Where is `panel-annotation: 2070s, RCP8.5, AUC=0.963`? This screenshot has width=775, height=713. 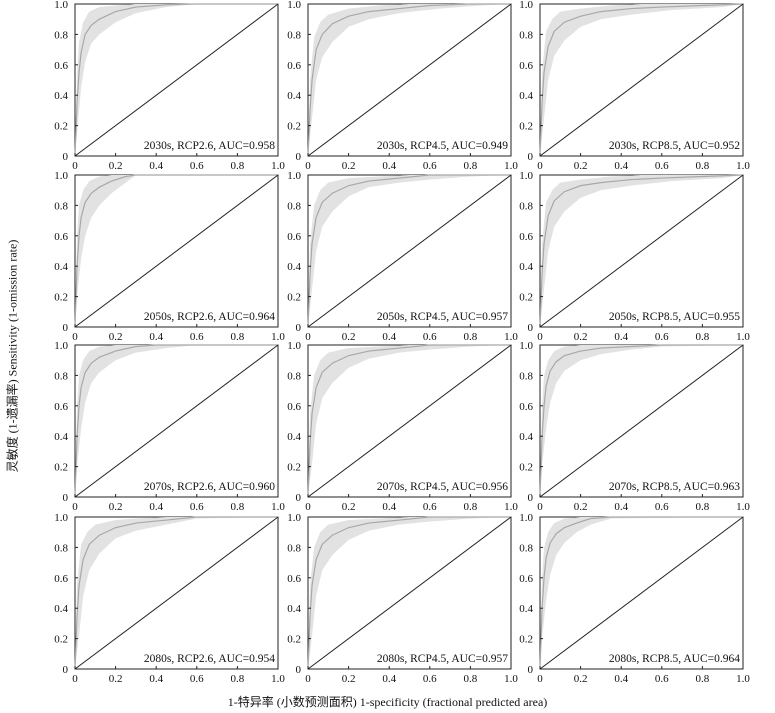
panel-annotation: 2070s, RCP8.5, AUC=0.963 is located at coordinates (674, 487).